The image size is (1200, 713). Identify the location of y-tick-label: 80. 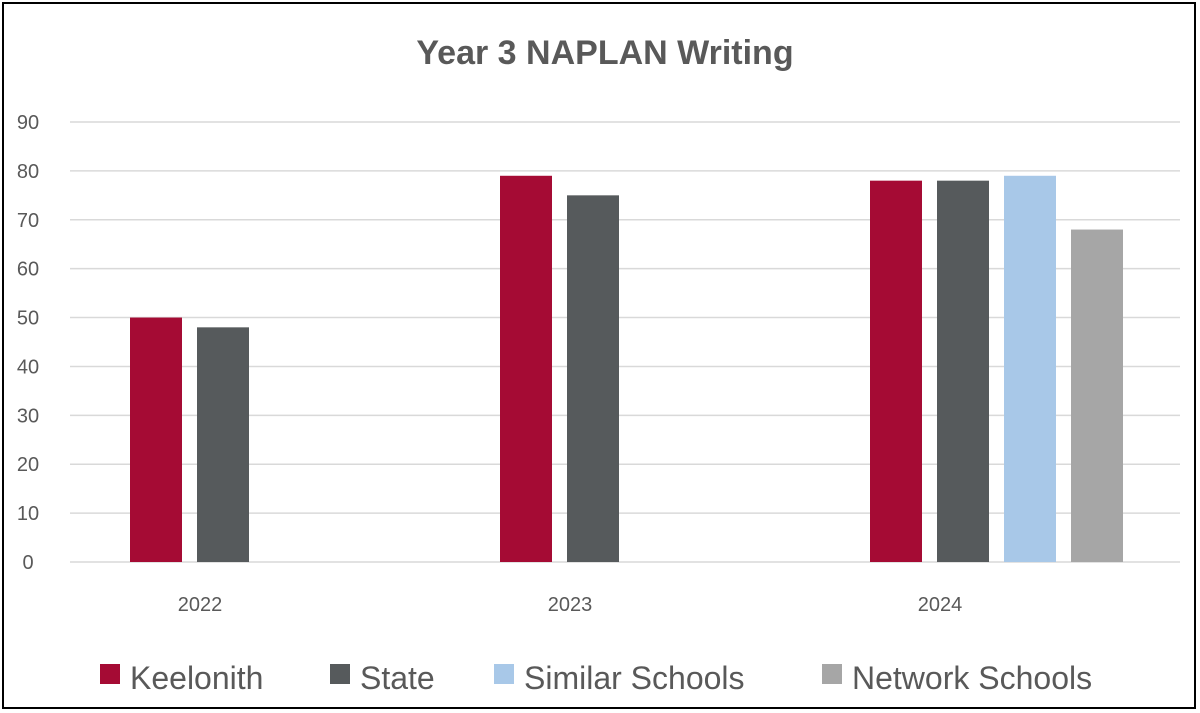
(28, 172).